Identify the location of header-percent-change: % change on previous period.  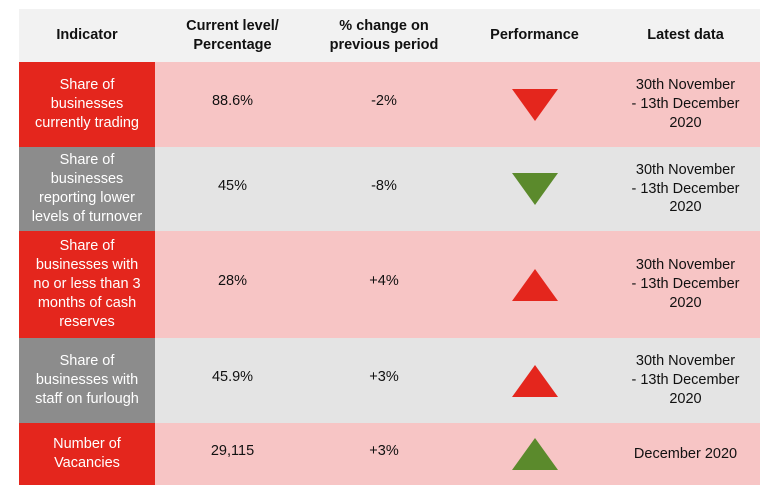
(384, 35).